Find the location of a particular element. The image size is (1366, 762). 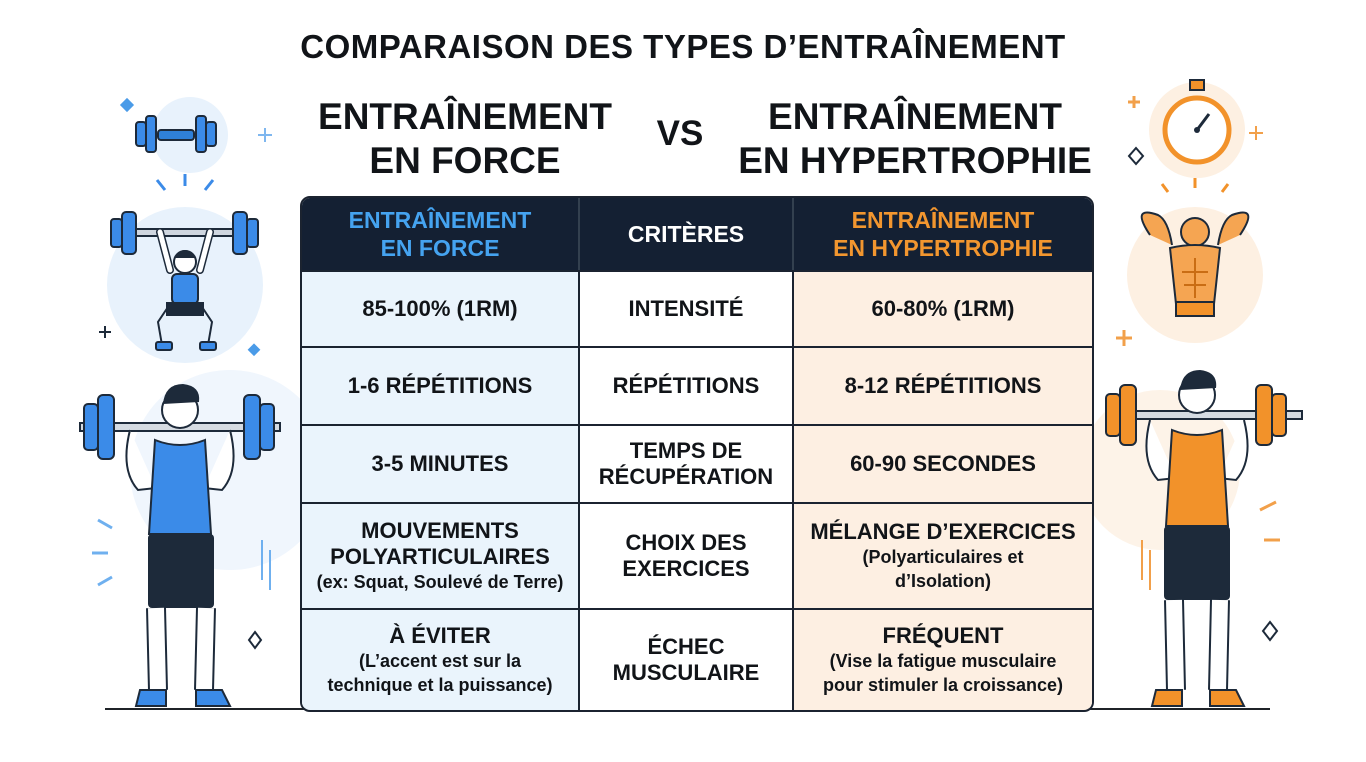

dumbbell-icon is located at coordinates (181, 135).